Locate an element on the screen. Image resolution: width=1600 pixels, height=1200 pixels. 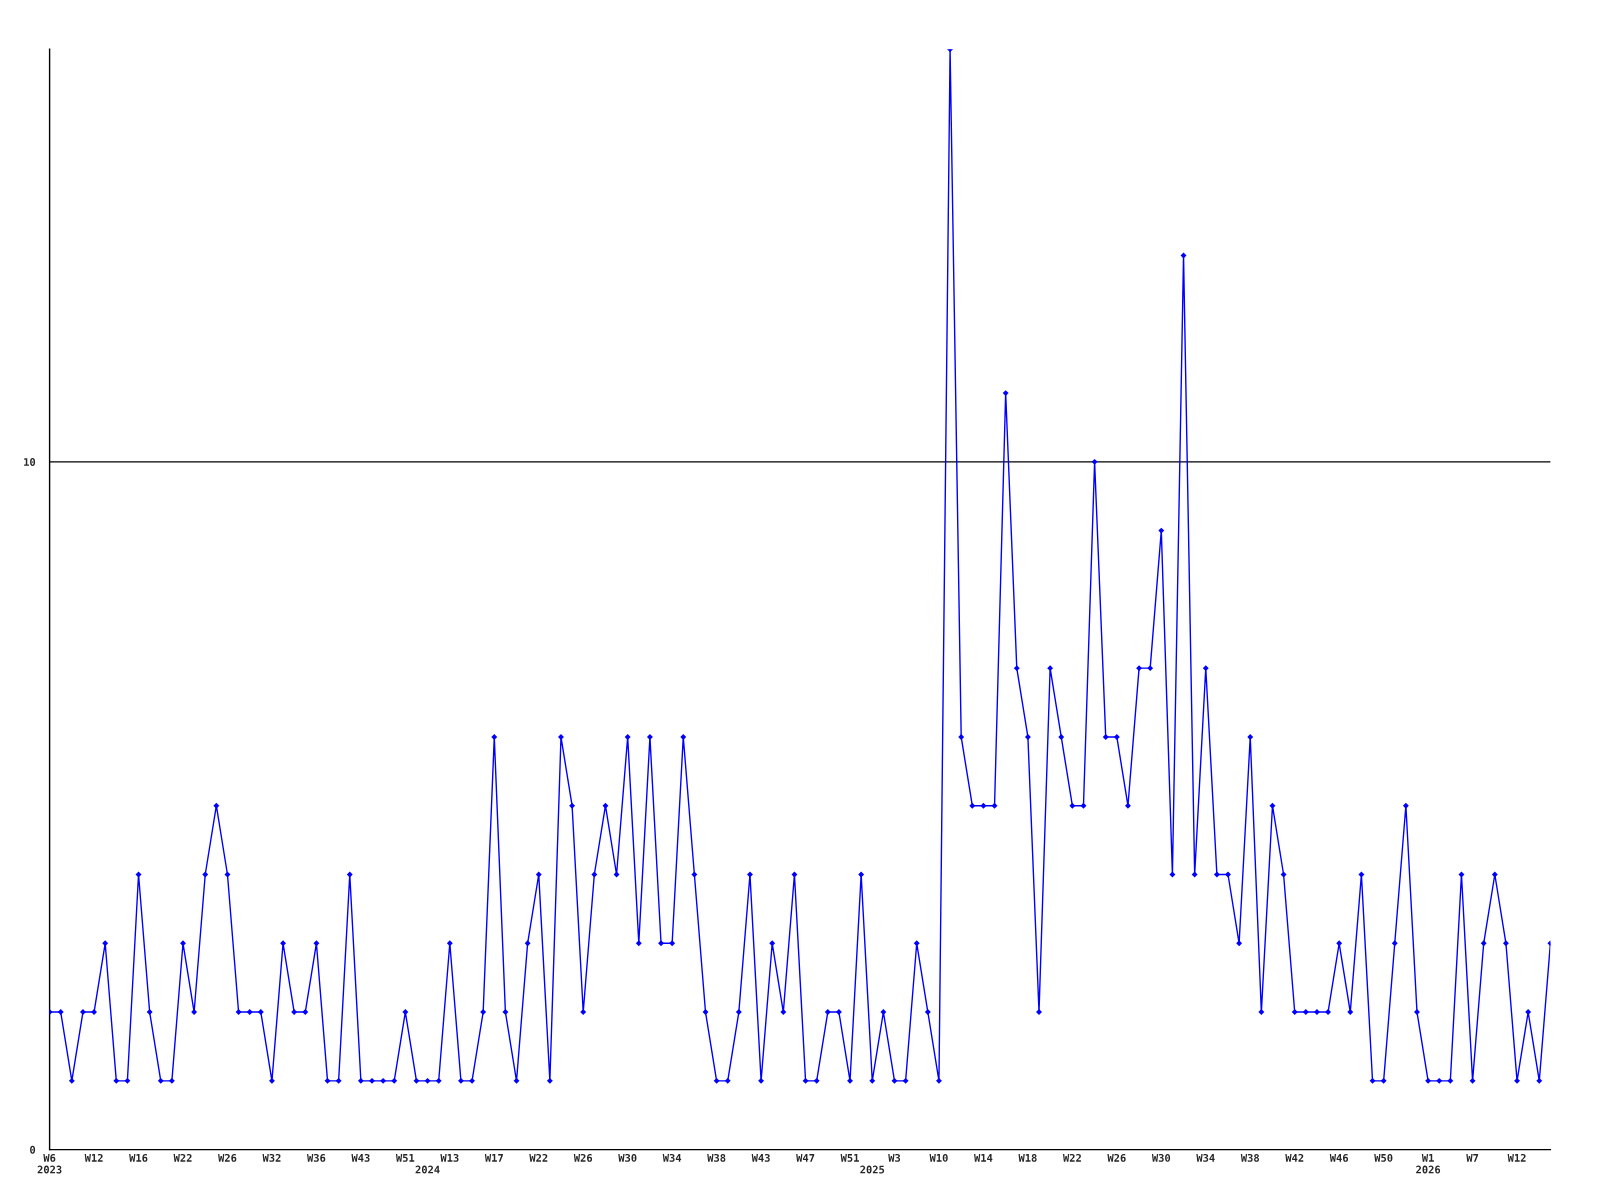
x-tick-label: W1 2026 is located at coordinates (1428, 1164).